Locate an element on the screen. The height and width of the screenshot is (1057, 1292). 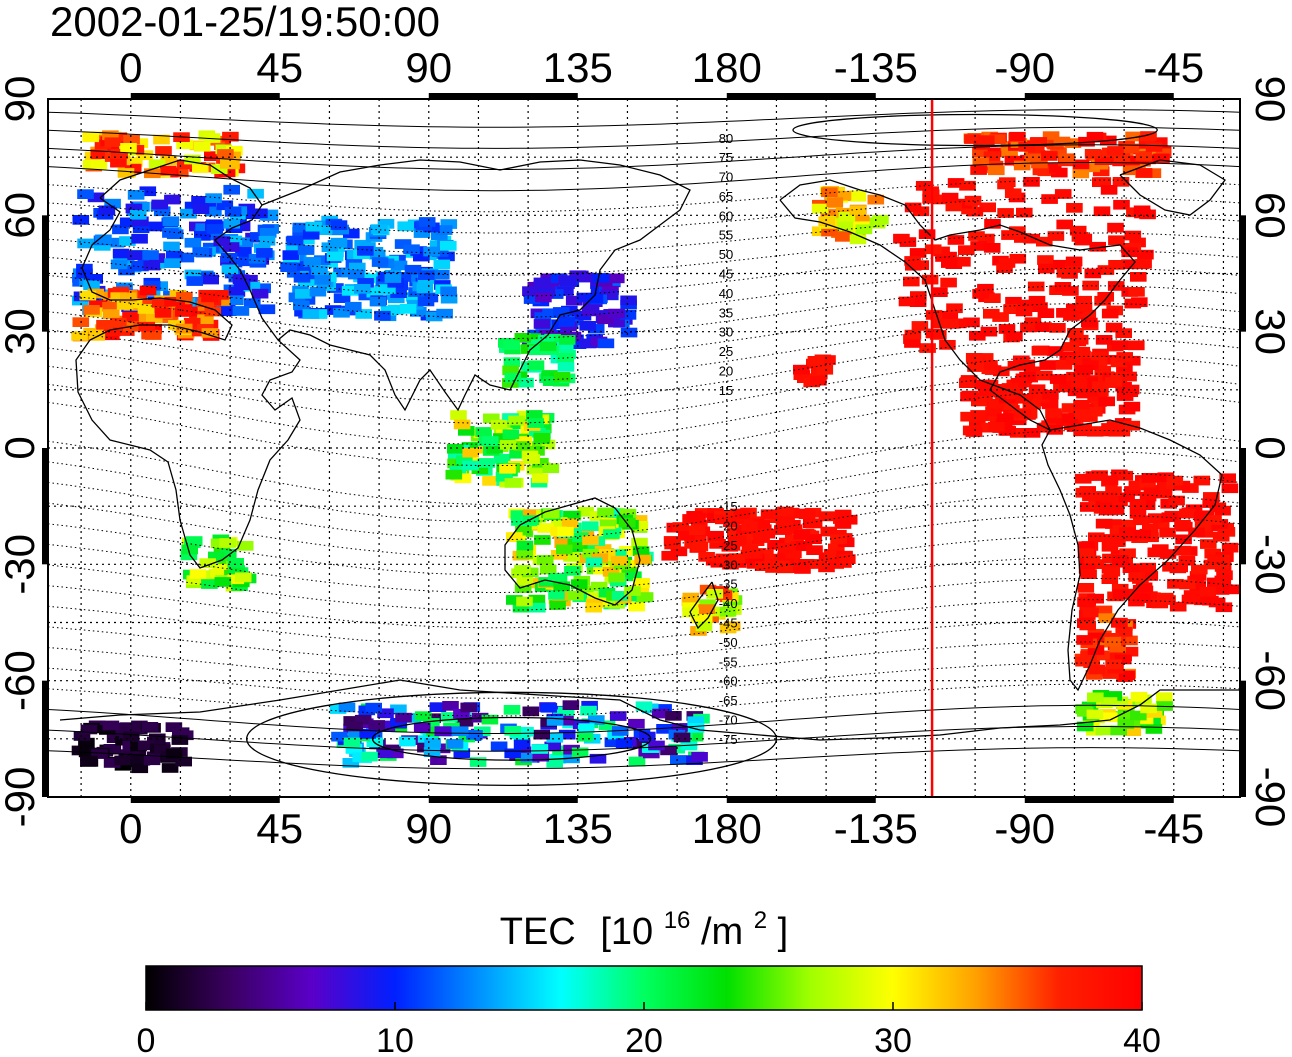
y-tick-label: -60 is located at coordinates (1269, 680).